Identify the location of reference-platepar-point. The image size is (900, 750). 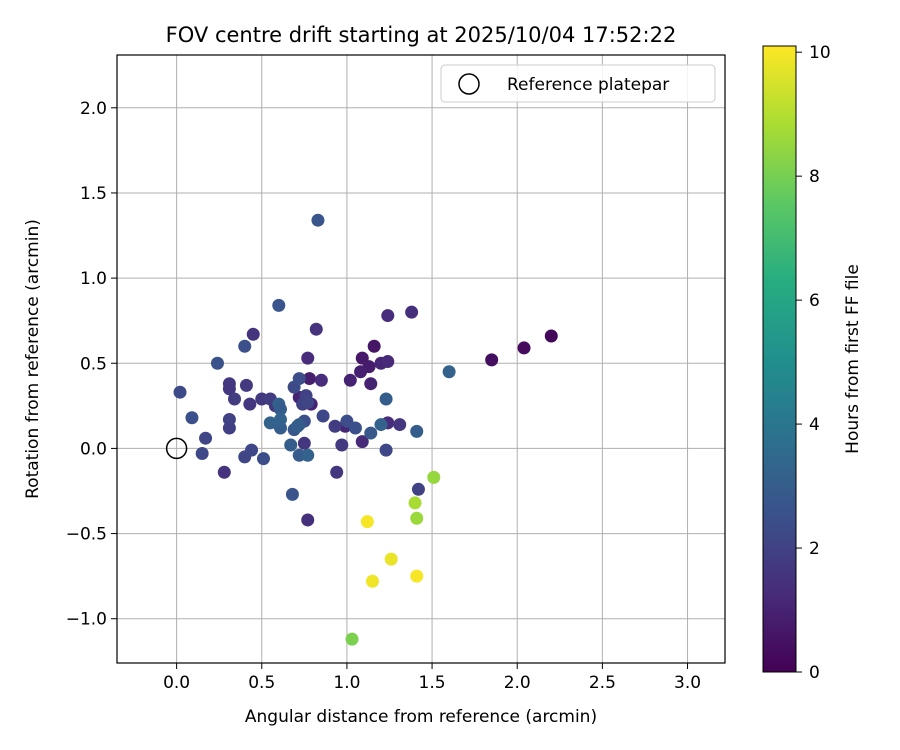
(176, 448).